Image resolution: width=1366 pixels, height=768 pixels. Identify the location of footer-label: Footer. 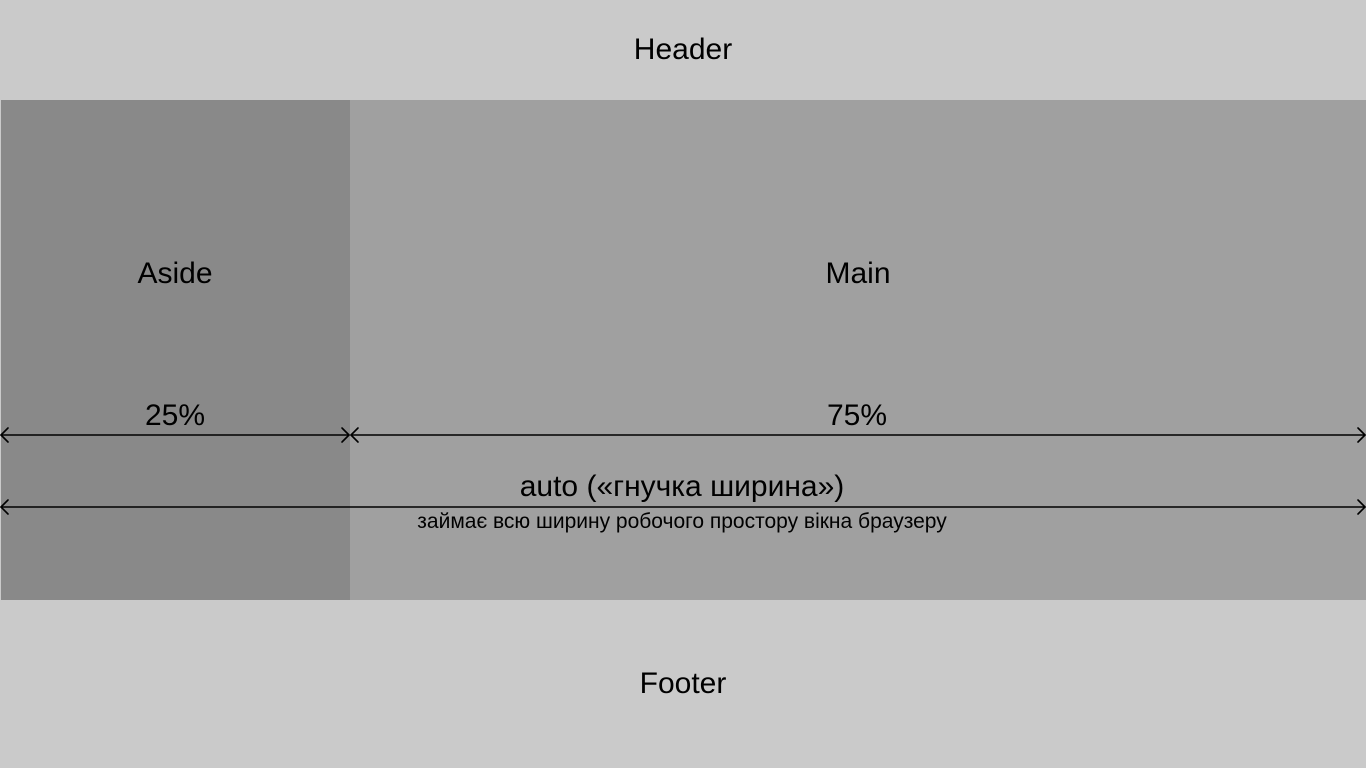
(683, 683).